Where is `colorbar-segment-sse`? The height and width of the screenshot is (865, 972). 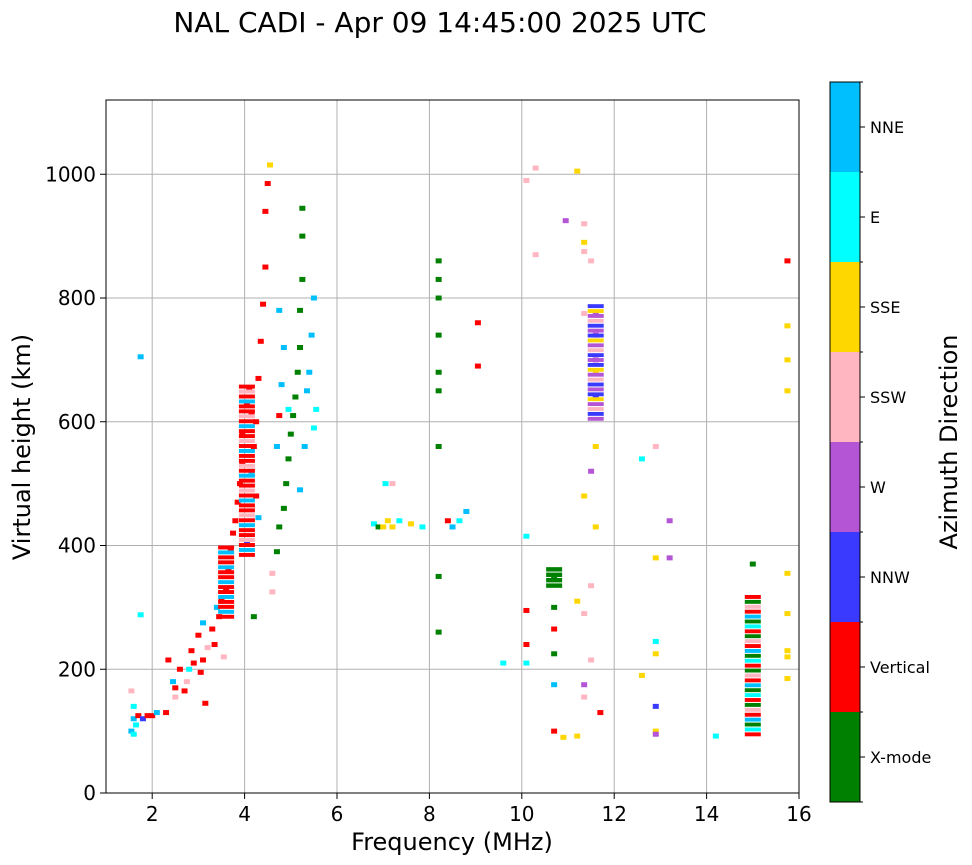
colorbar-segment-sse is located at coordinates (845, 307).